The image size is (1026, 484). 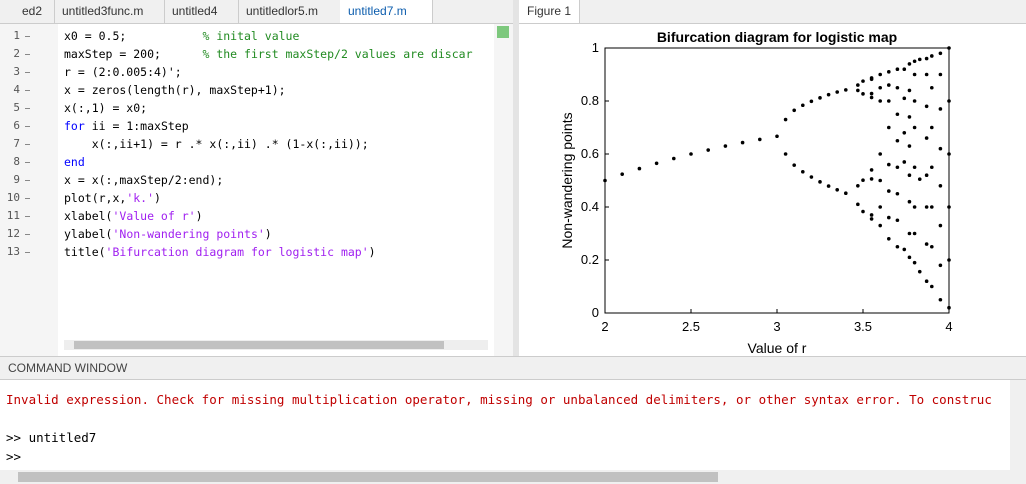 What do you see at coordinates (106, 108) in the screenshot?
I see `code-token: x(:,1) = x0;` at bounding box center [106, 108].